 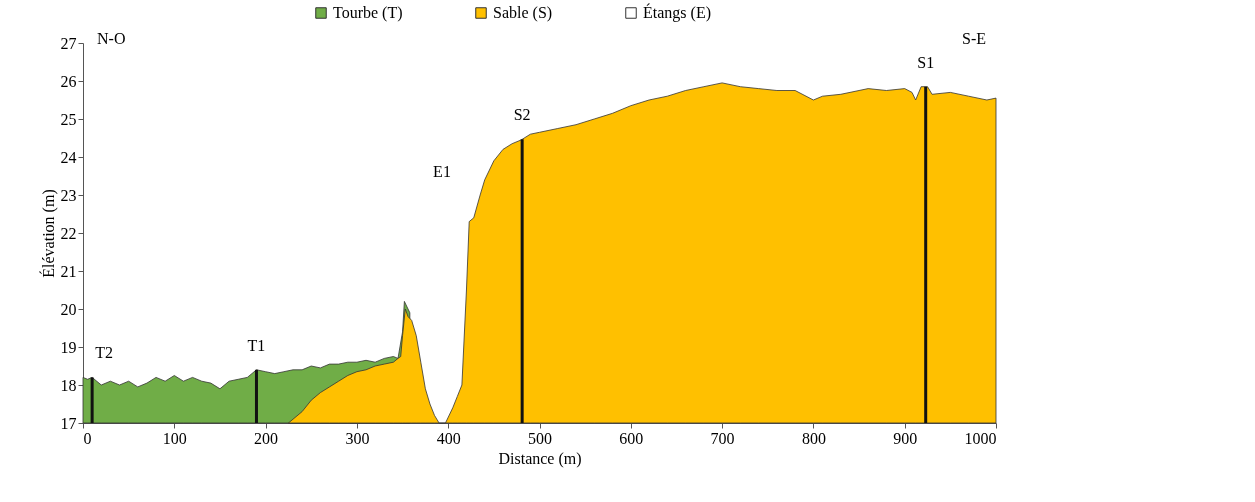 I want to click on x-tick-label: 500, so click(x=540, y=438).